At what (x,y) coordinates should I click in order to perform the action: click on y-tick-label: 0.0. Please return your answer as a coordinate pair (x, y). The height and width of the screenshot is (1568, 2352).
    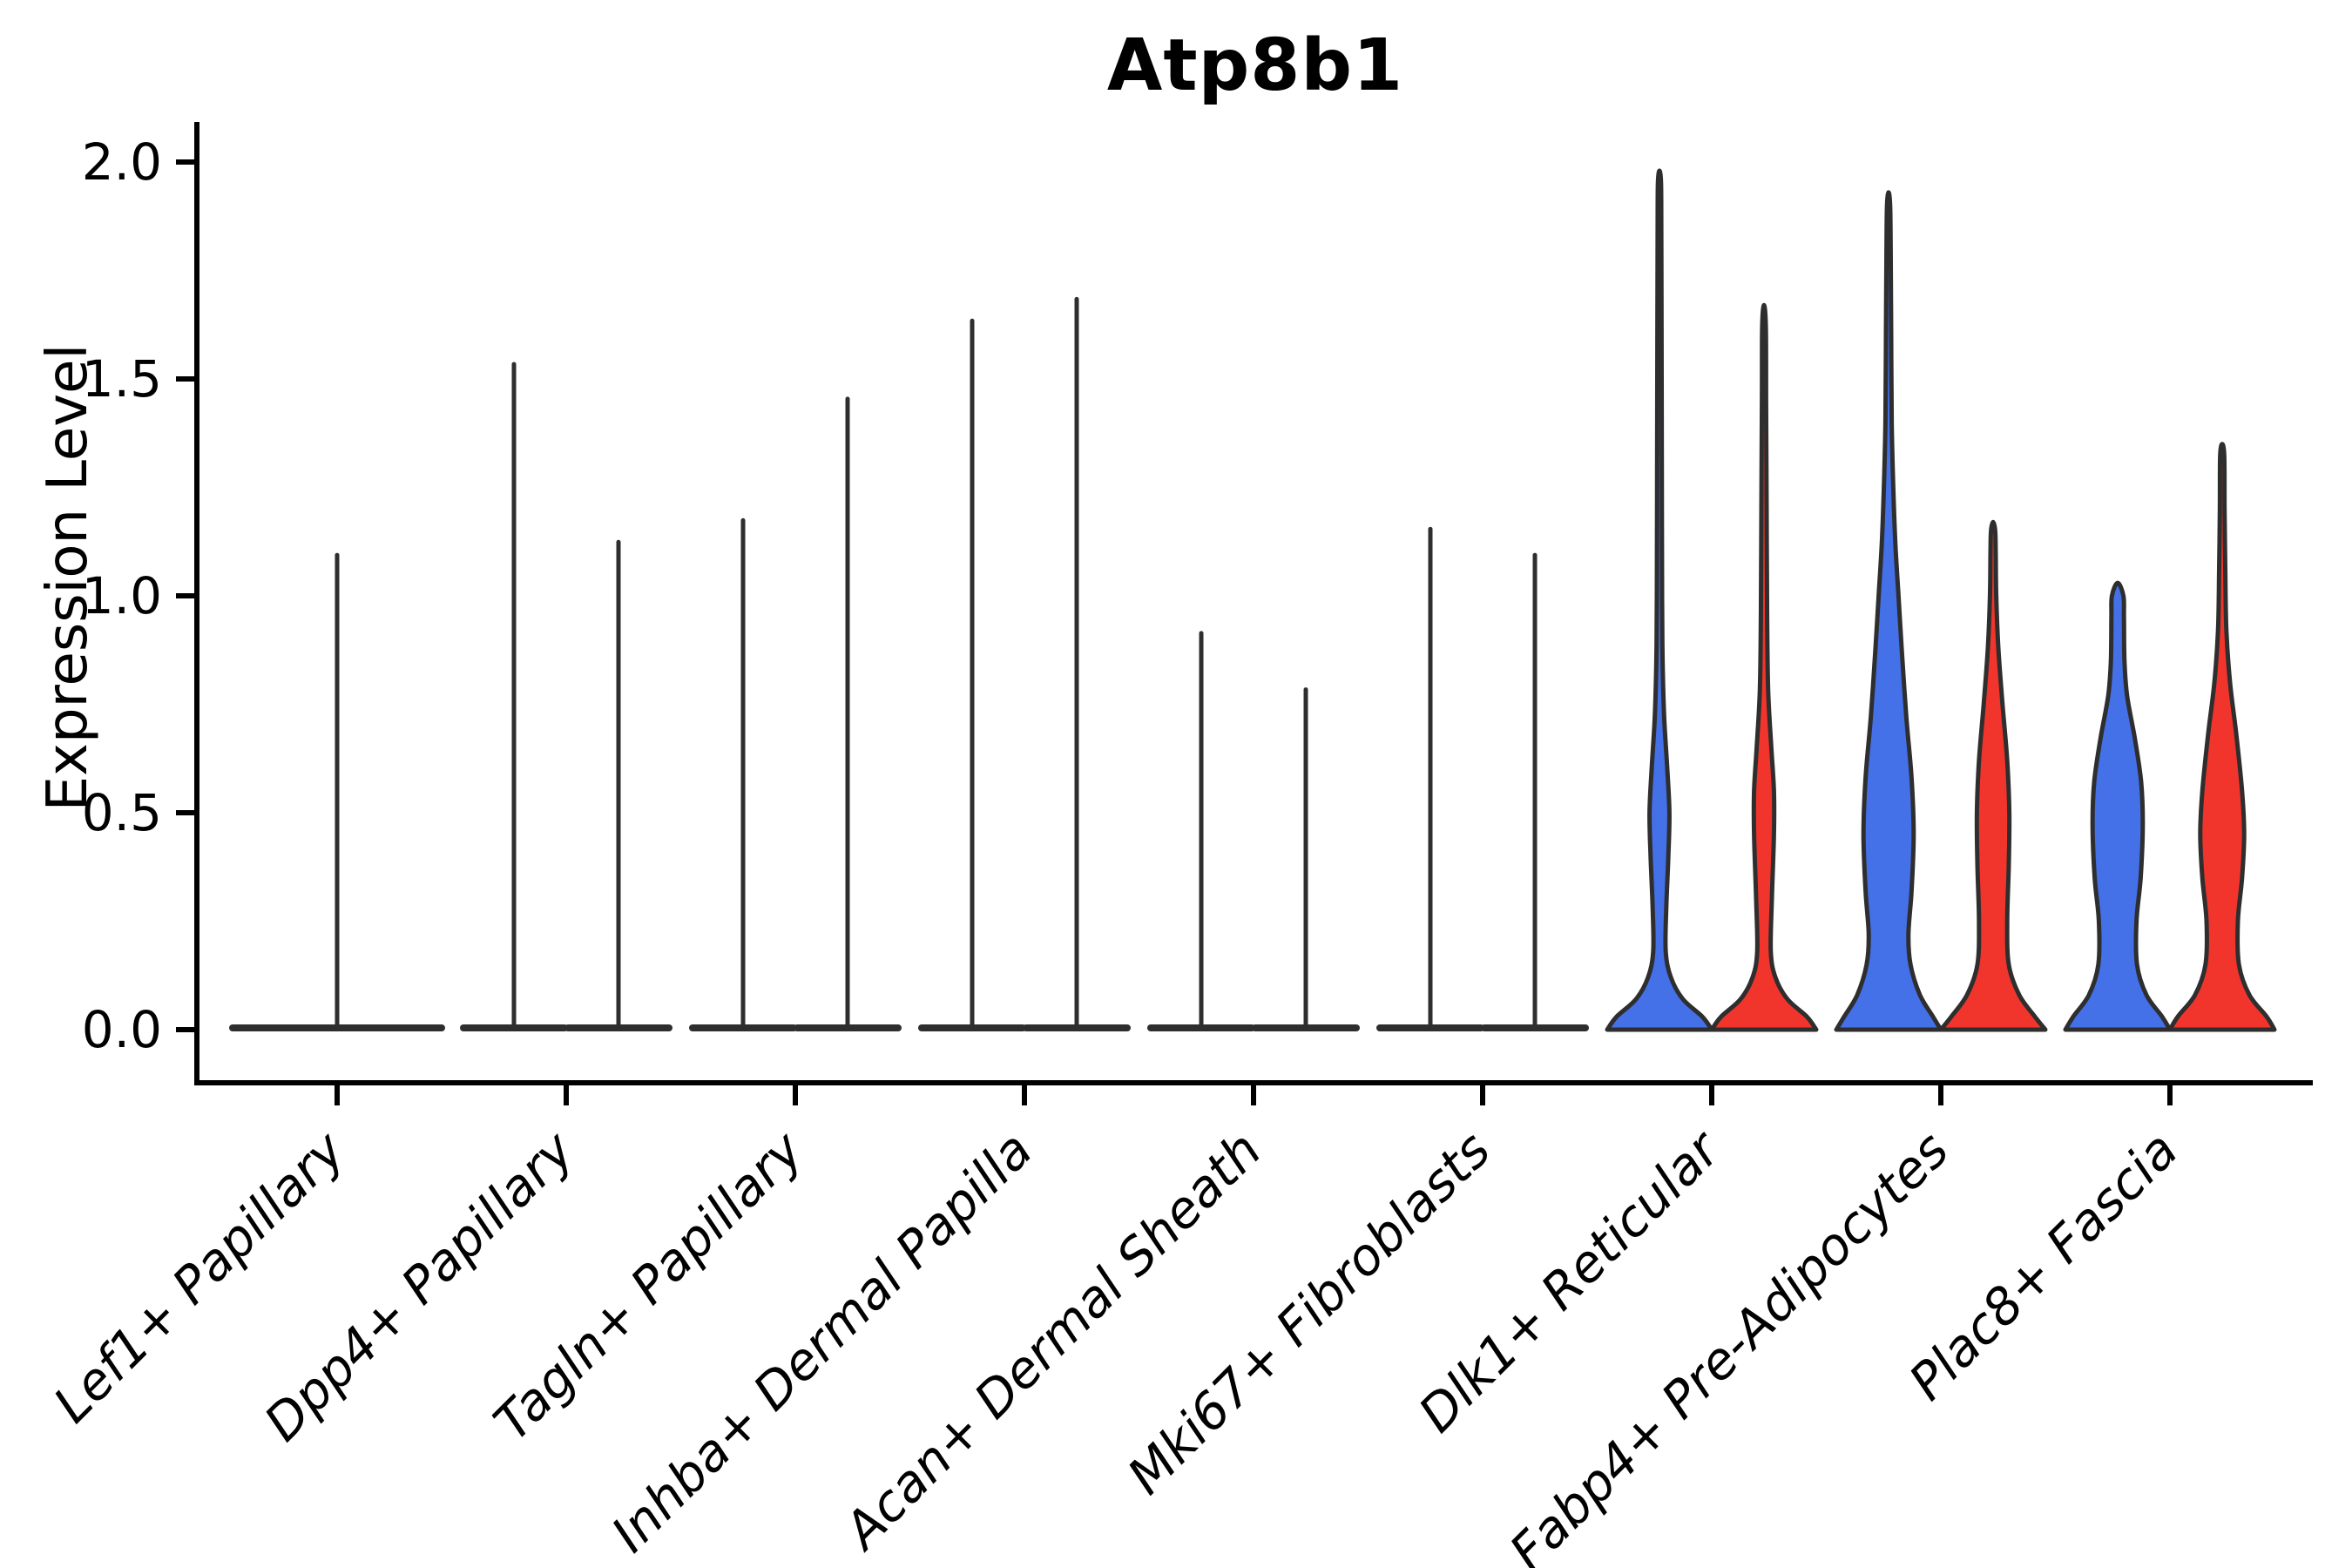
    Looking at the image, I should click on (122, 1029).